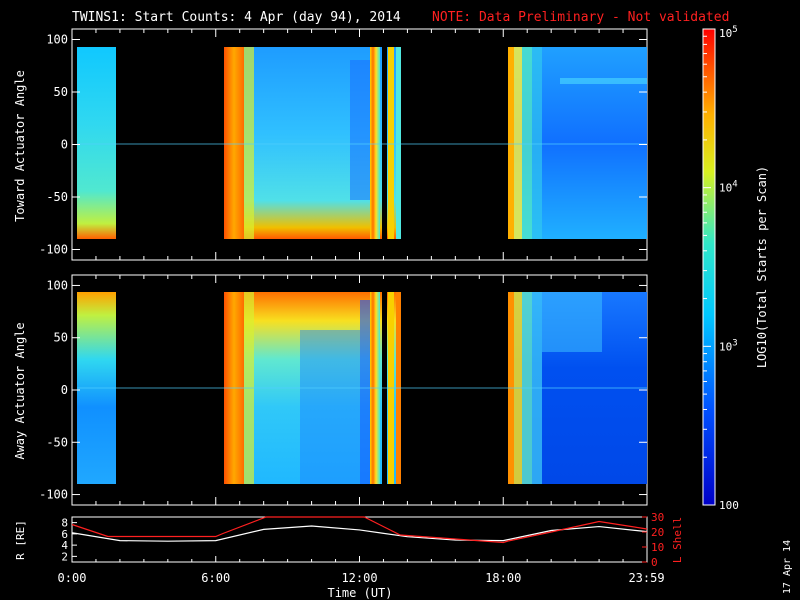 This screenshot has height=600, width=800. I want to click on lshell-tick-label: 30, so click(657, 517).